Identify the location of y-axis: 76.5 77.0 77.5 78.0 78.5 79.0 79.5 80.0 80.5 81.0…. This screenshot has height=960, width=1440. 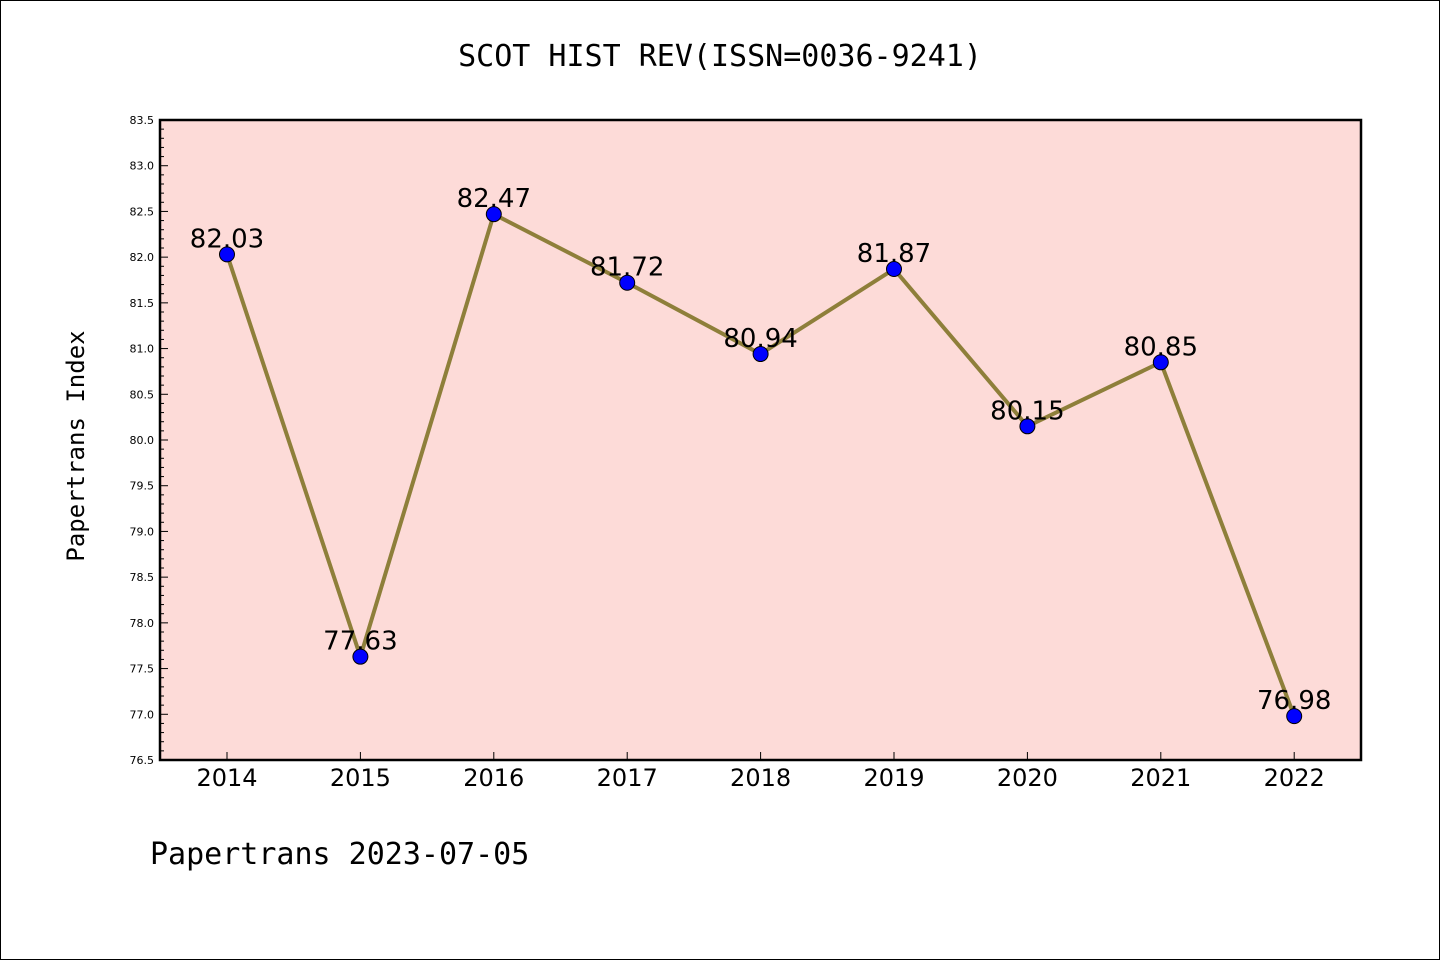
(149, 440).